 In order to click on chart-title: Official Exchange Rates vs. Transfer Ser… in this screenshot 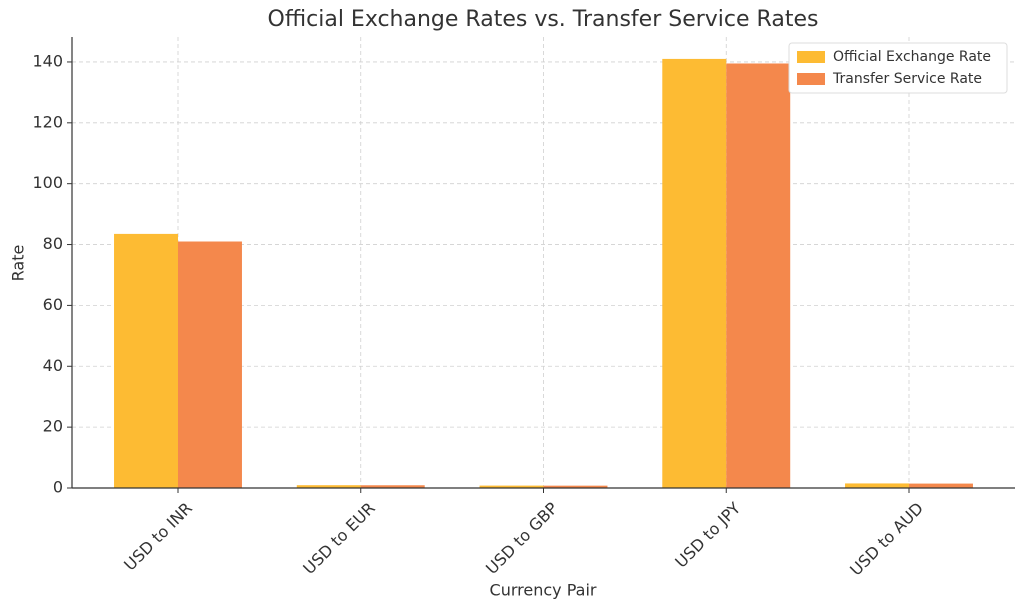, I will do `click(543, 19)`.